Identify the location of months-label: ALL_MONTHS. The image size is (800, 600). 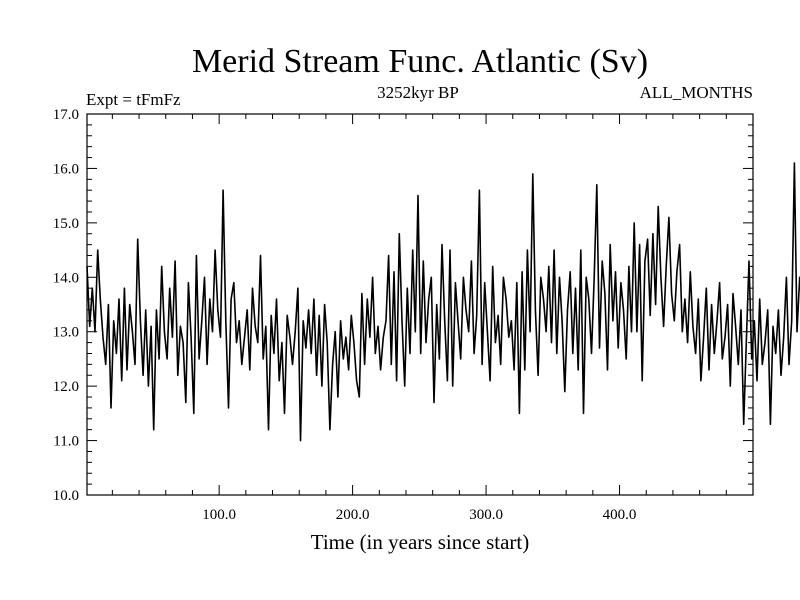
(696, 92).